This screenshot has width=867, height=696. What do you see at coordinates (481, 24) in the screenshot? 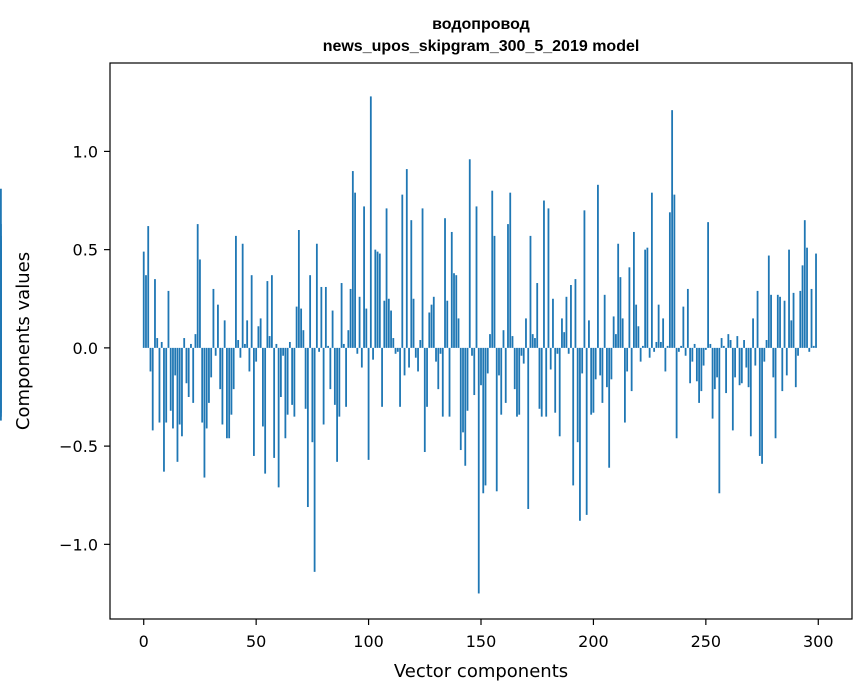
I see `chart-title: водопровод` at bounding box center [481, 24].